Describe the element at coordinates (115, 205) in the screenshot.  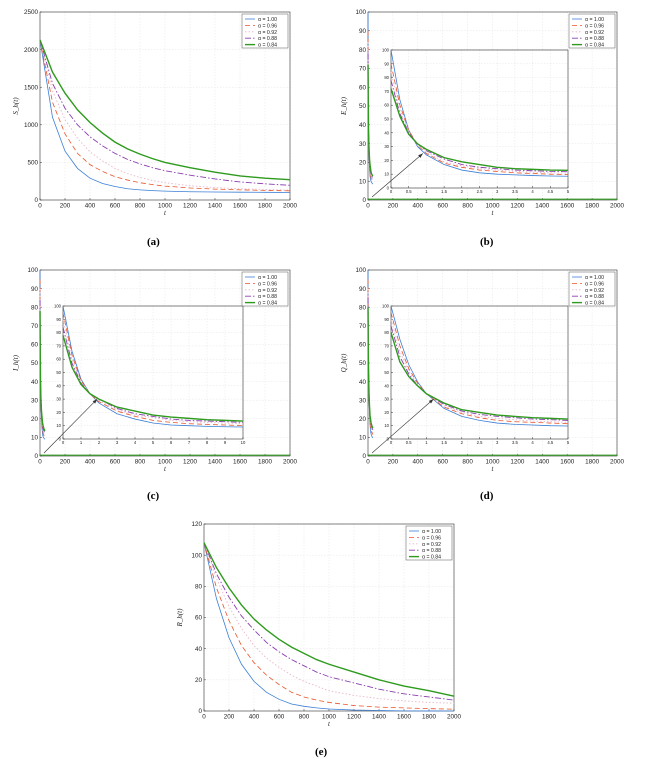
I see `chart-a-x-tick-label: 600` at that location.